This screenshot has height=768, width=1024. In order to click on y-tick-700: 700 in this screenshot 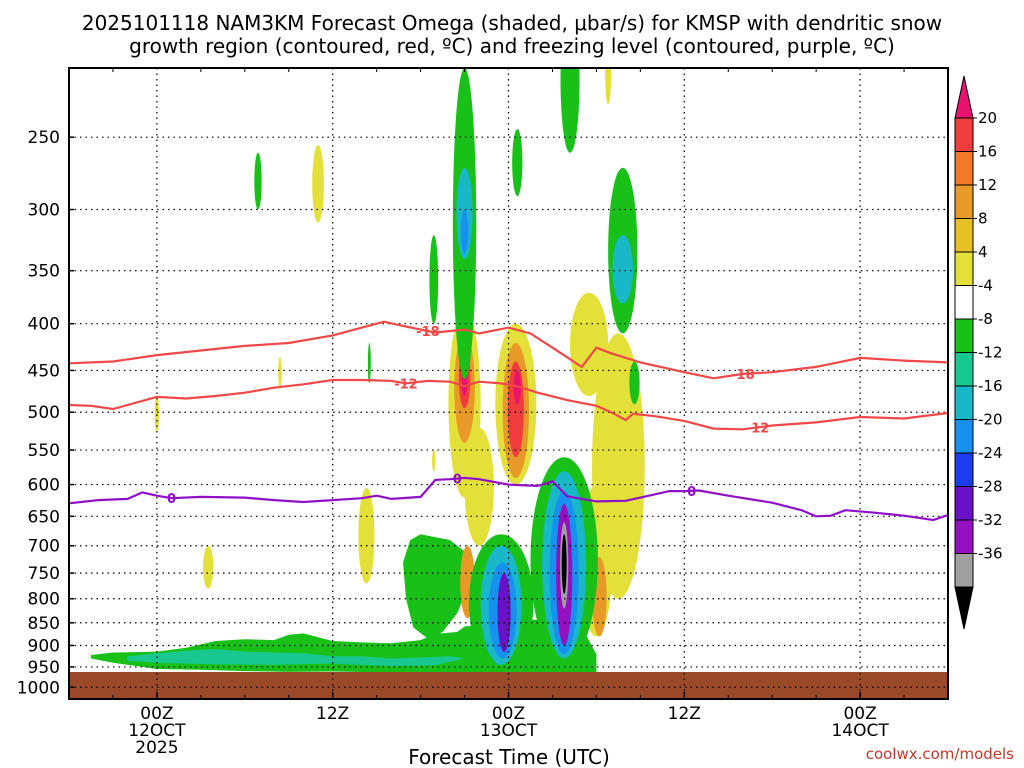, I will do `click(44, 547)`.